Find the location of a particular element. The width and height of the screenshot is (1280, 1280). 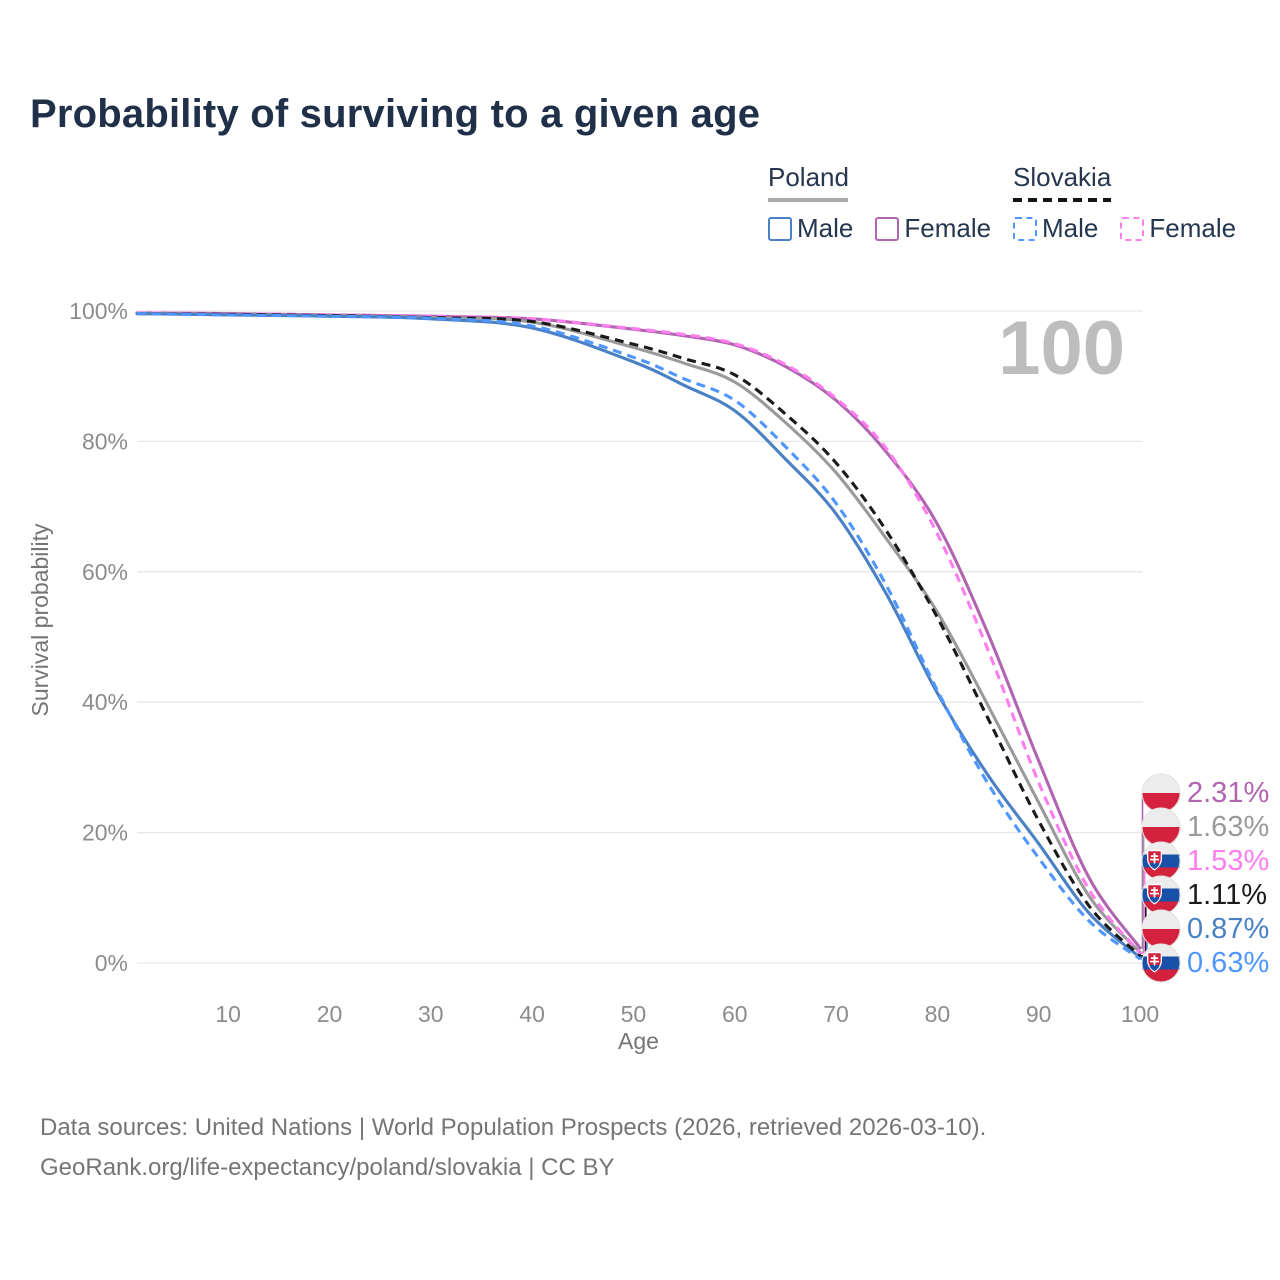

legend-slovakia-female: Female is located at coordinates (1178, 228).